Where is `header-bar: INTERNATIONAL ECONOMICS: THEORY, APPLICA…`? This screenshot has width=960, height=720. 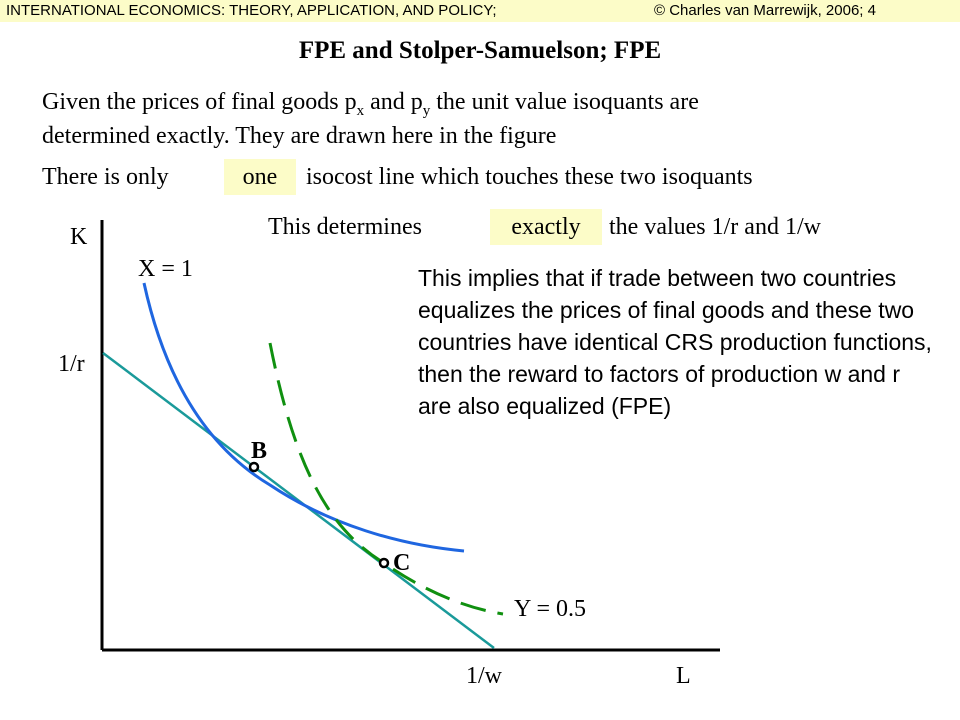
header-bar: INTERNATIONAL ECONOMICS: THEORY, APPLICA… is located at coordinates (480, 11).